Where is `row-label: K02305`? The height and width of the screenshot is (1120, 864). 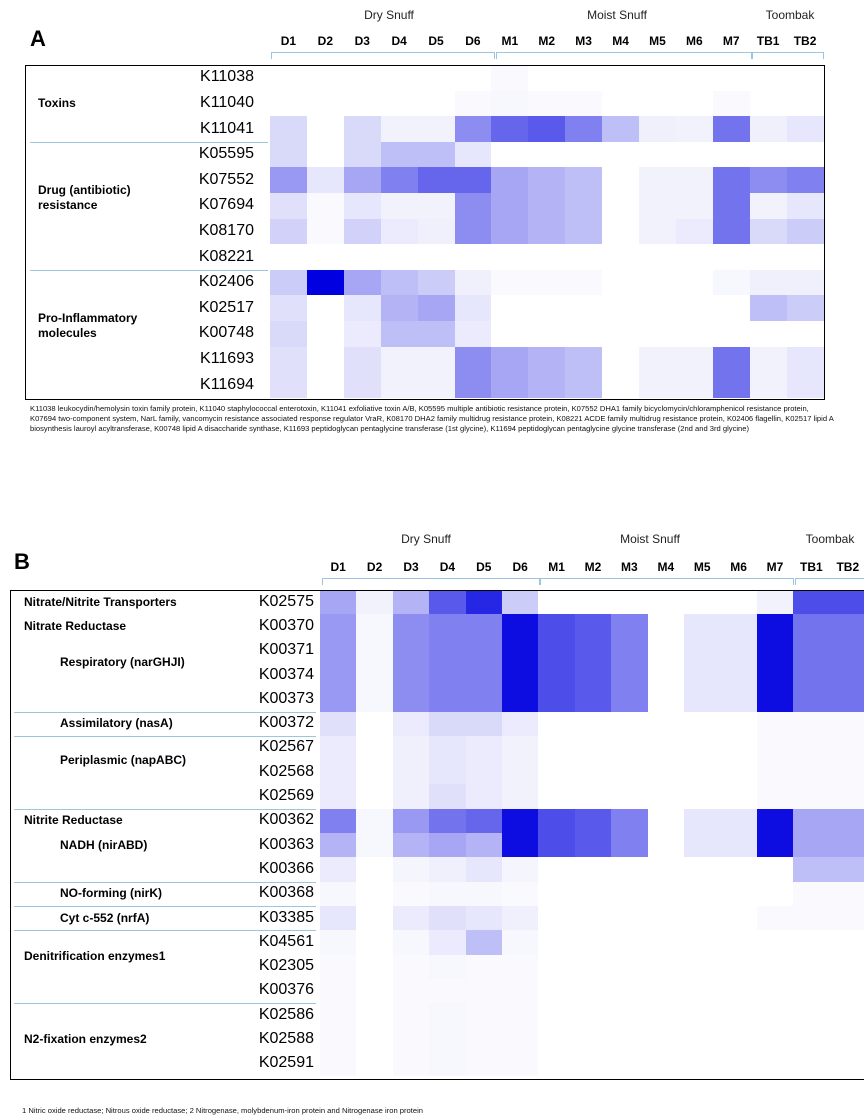
row-label: K02305 is located at coordinates (286, 966).